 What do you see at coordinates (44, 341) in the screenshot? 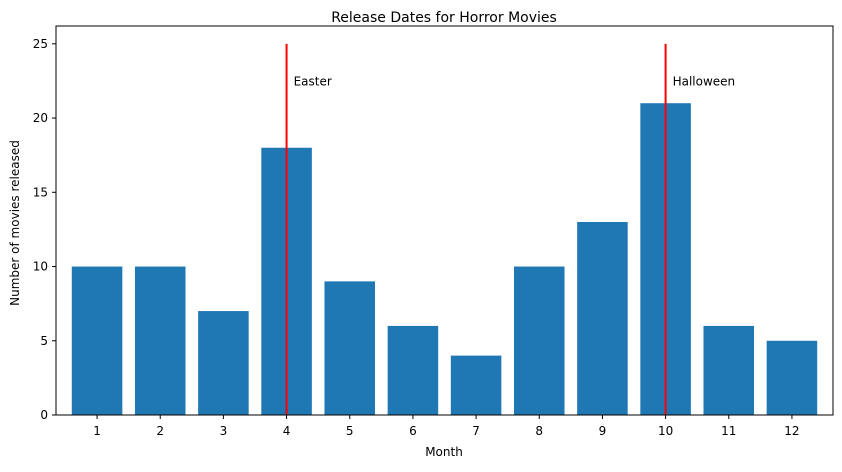
I see `y-tick-label: 5` at bounding box center [44, 341].